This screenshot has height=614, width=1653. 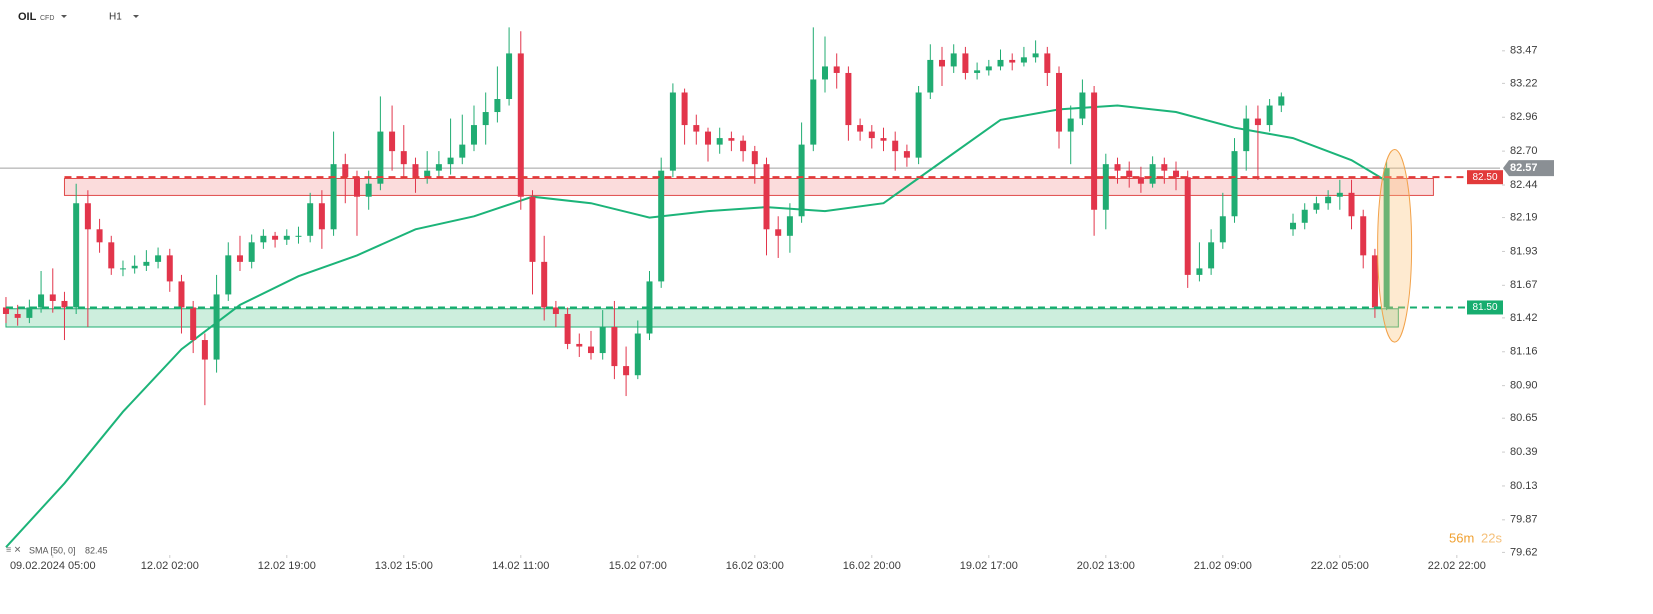 What do you see at coordinates (1524, 117) in the screenshot?
I see `y-tick-label: 82.96` at bounding box center [1524, 117].